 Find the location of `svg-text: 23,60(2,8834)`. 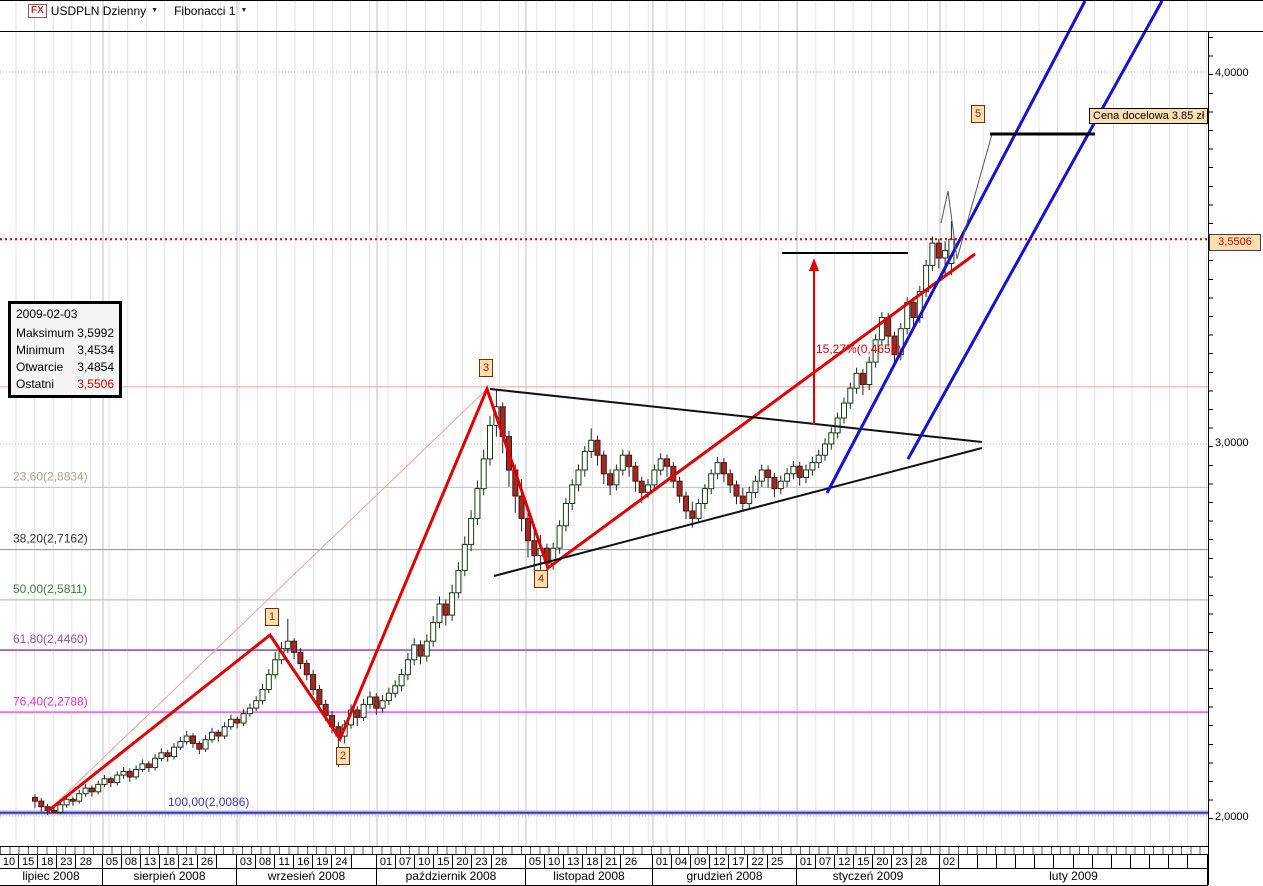

svg-text: 23,60(2,8834) is located at coordinates (50, 476).